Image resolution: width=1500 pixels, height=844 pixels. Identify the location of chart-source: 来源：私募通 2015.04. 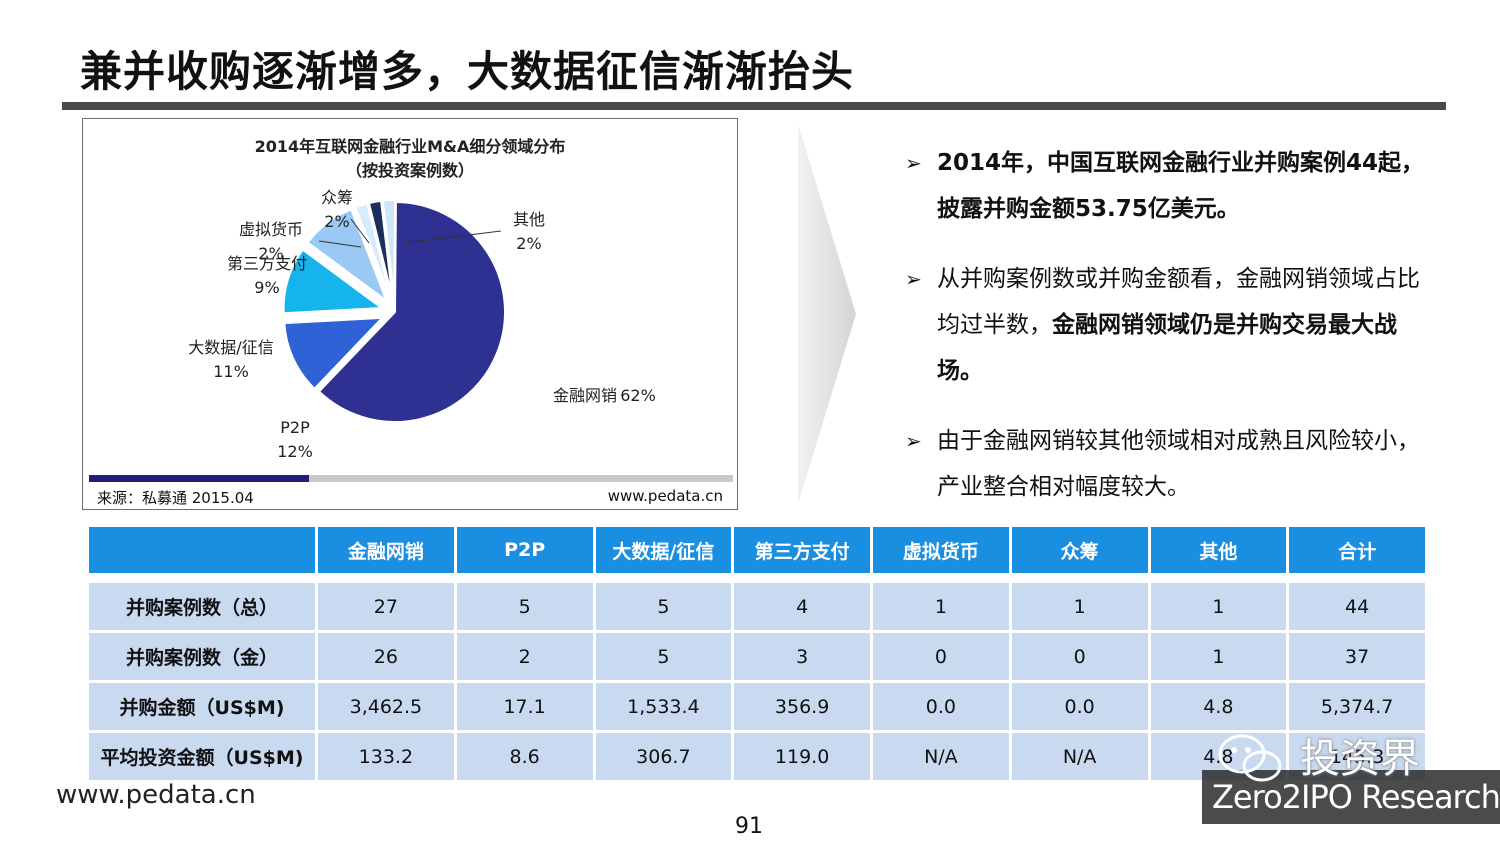
(175, 498).